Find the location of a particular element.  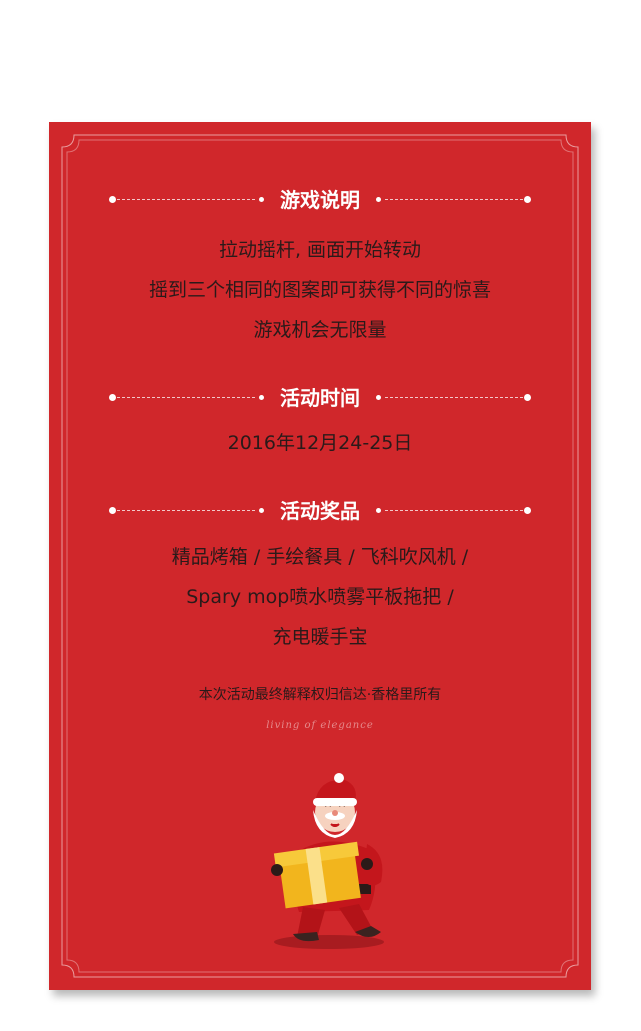

rules-line: 游戏机会无限量 is located at coordinates (320, 330).